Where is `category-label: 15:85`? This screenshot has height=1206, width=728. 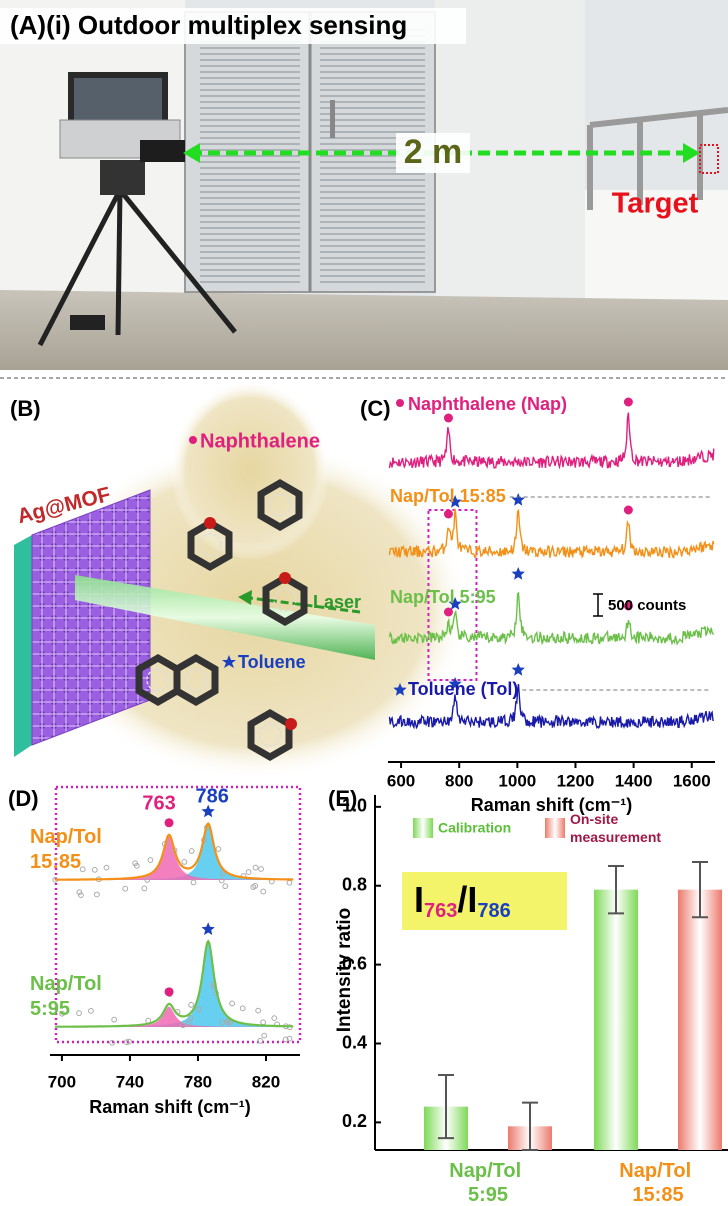
category-label: 15:85 is located at coordinates (657, 1195).